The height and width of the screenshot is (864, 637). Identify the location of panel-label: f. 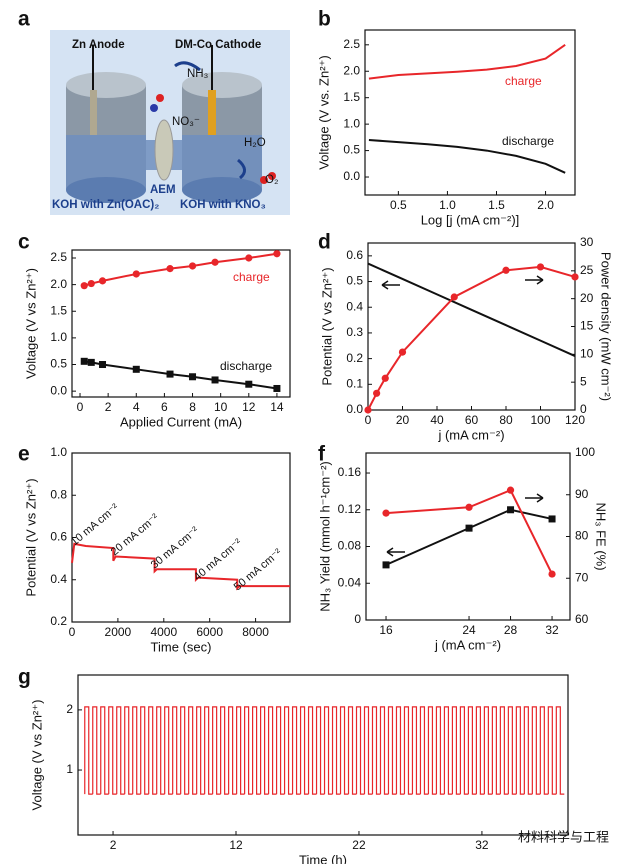
(322, 454).